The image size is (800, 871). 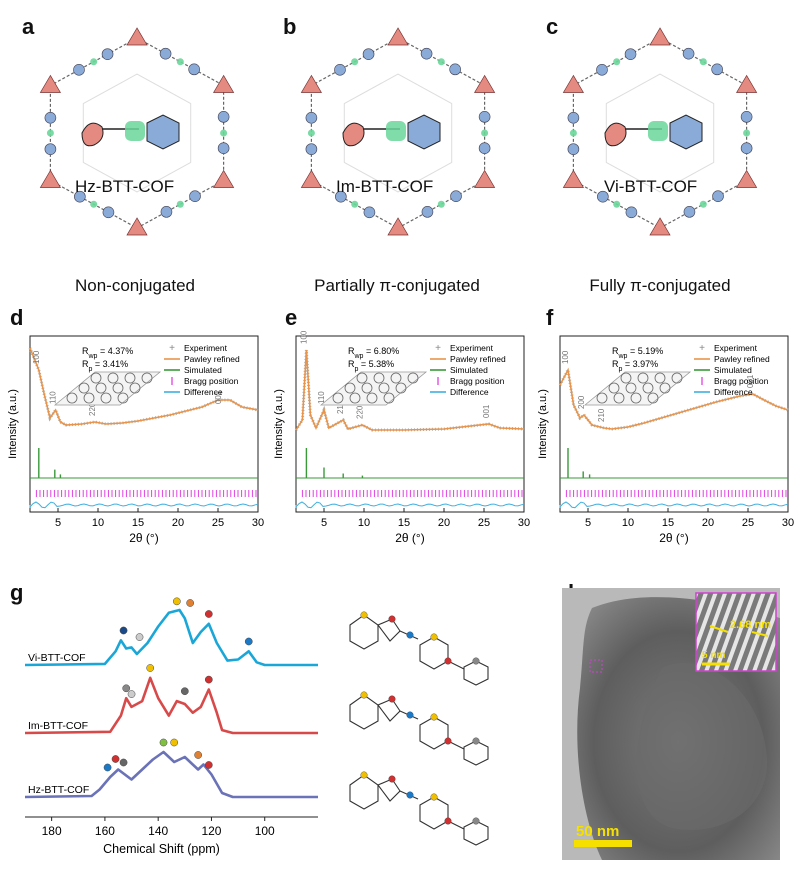 What do you see at coordinates (438, 348) in the screenshot?
I see `legend-marker: +` at bounding box center [438, 348].